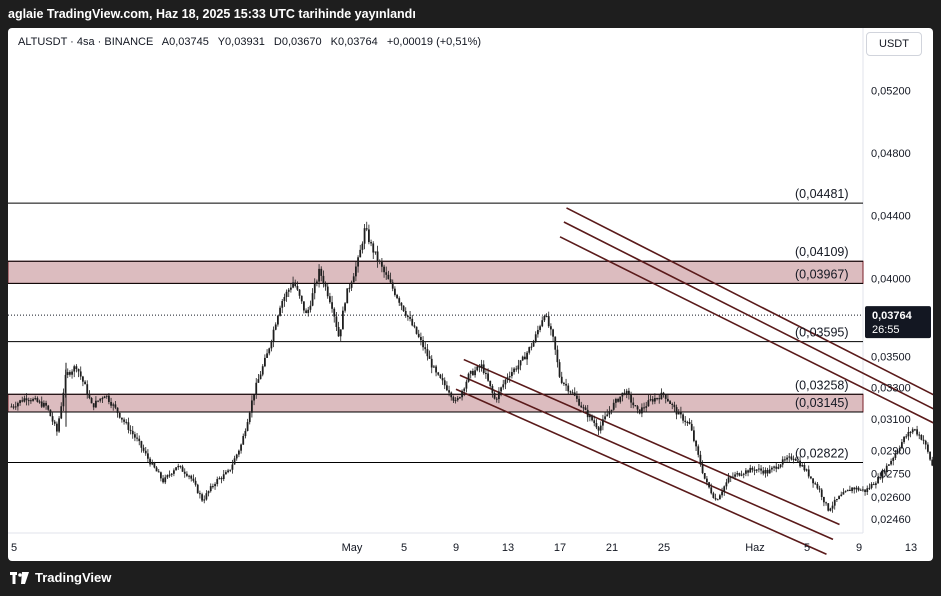  I want to click on currency-button: USDT, so click(894, 44).